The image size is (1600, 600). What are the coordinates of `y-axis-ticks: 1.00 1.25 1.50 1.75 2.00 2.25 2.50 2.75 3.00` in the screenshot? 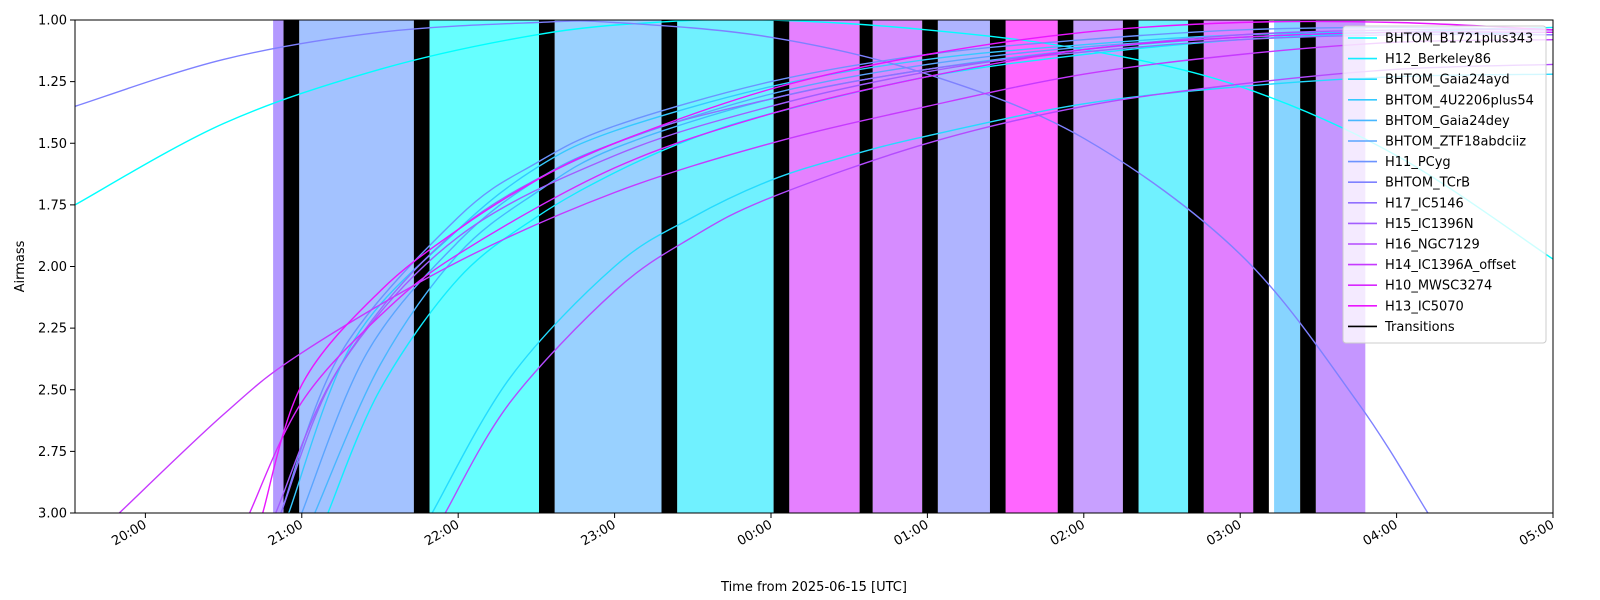 It's located at (56, 268).